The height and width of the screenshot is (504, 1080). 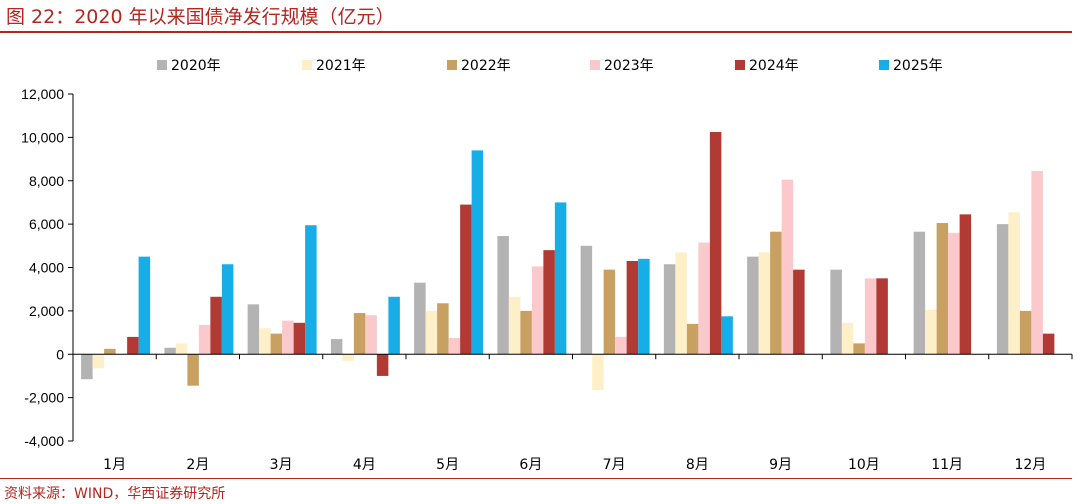 I want to click on x-category-label: 4月, so click(x=364, y=465).